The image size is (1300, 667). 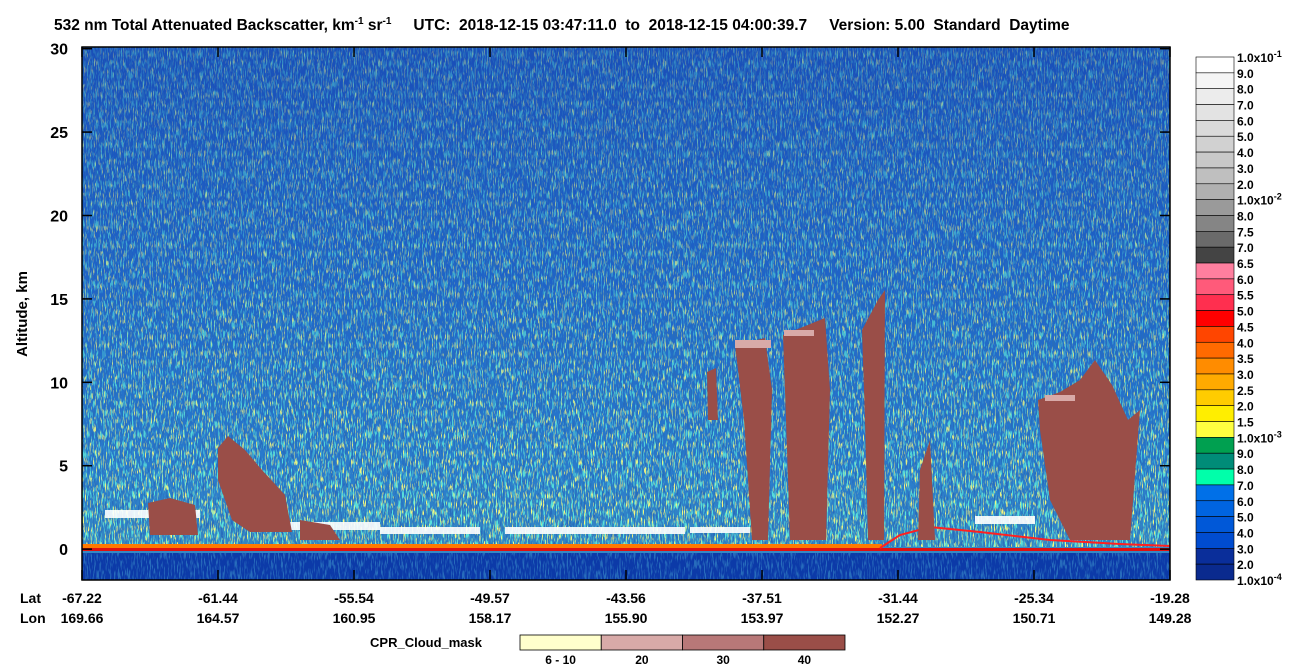 What do you see at coordinates (805, 660) in the screenshot?
I see `cloud-mask-category: 40` at bounding box center [805, 660].